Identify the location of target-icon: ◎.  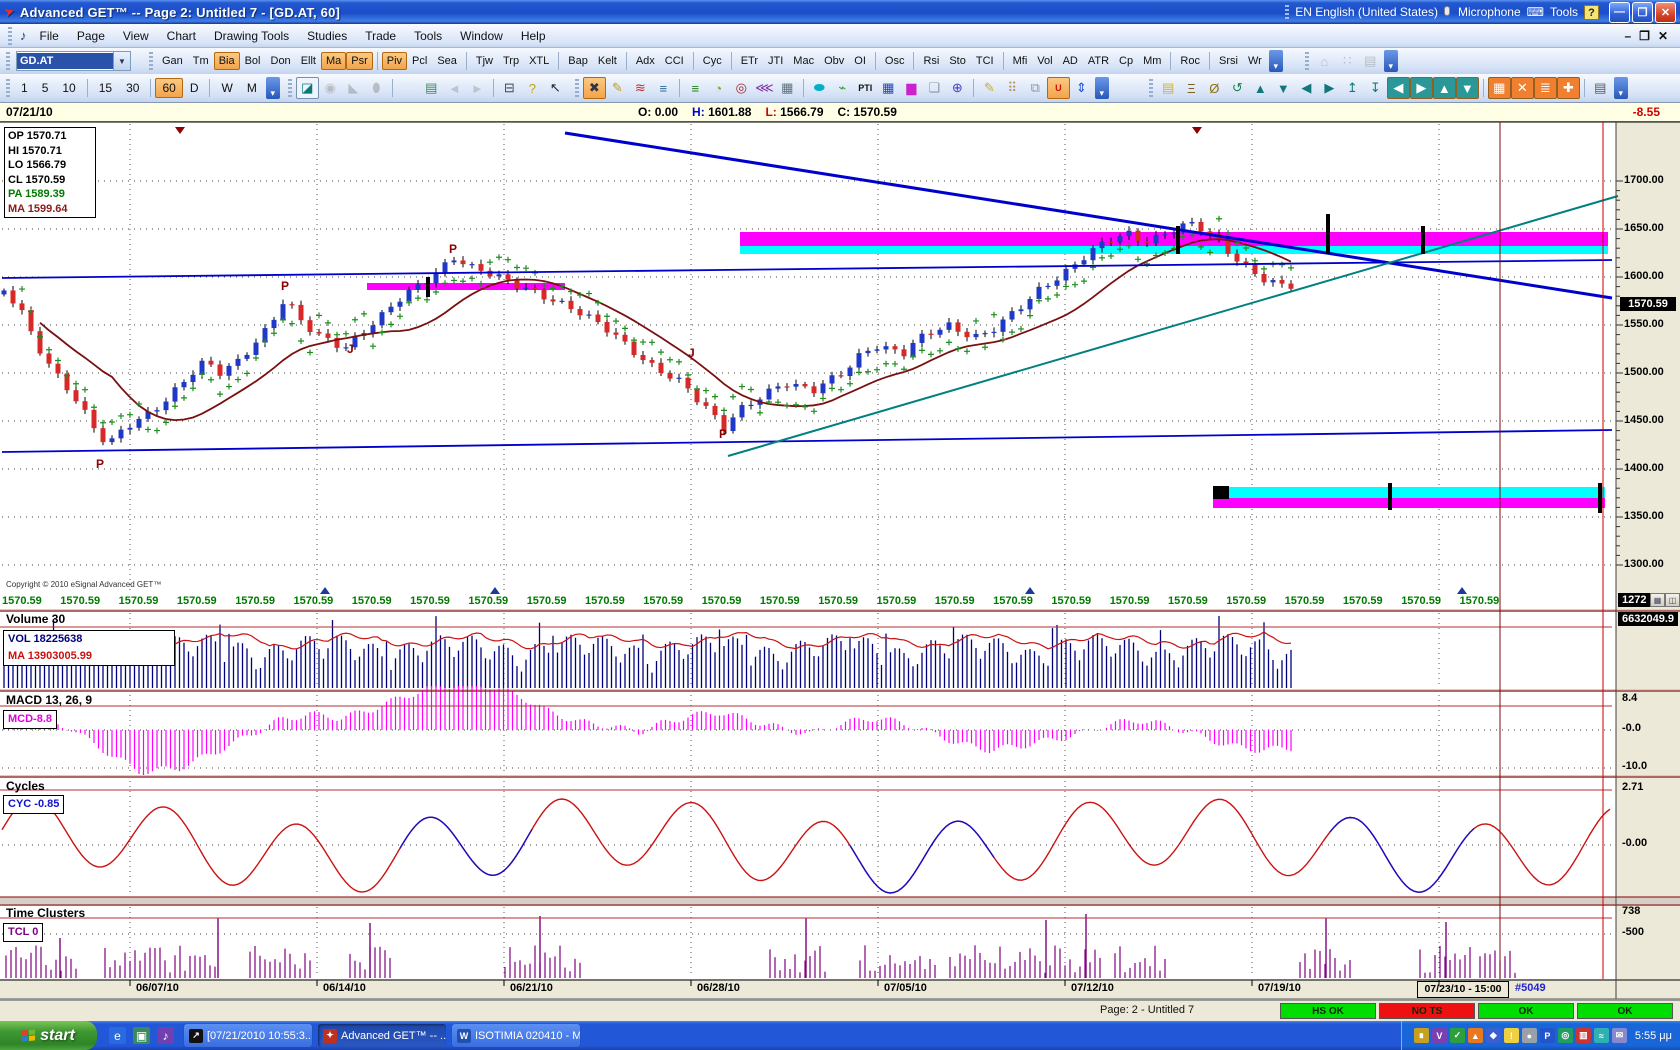
(741, 87).